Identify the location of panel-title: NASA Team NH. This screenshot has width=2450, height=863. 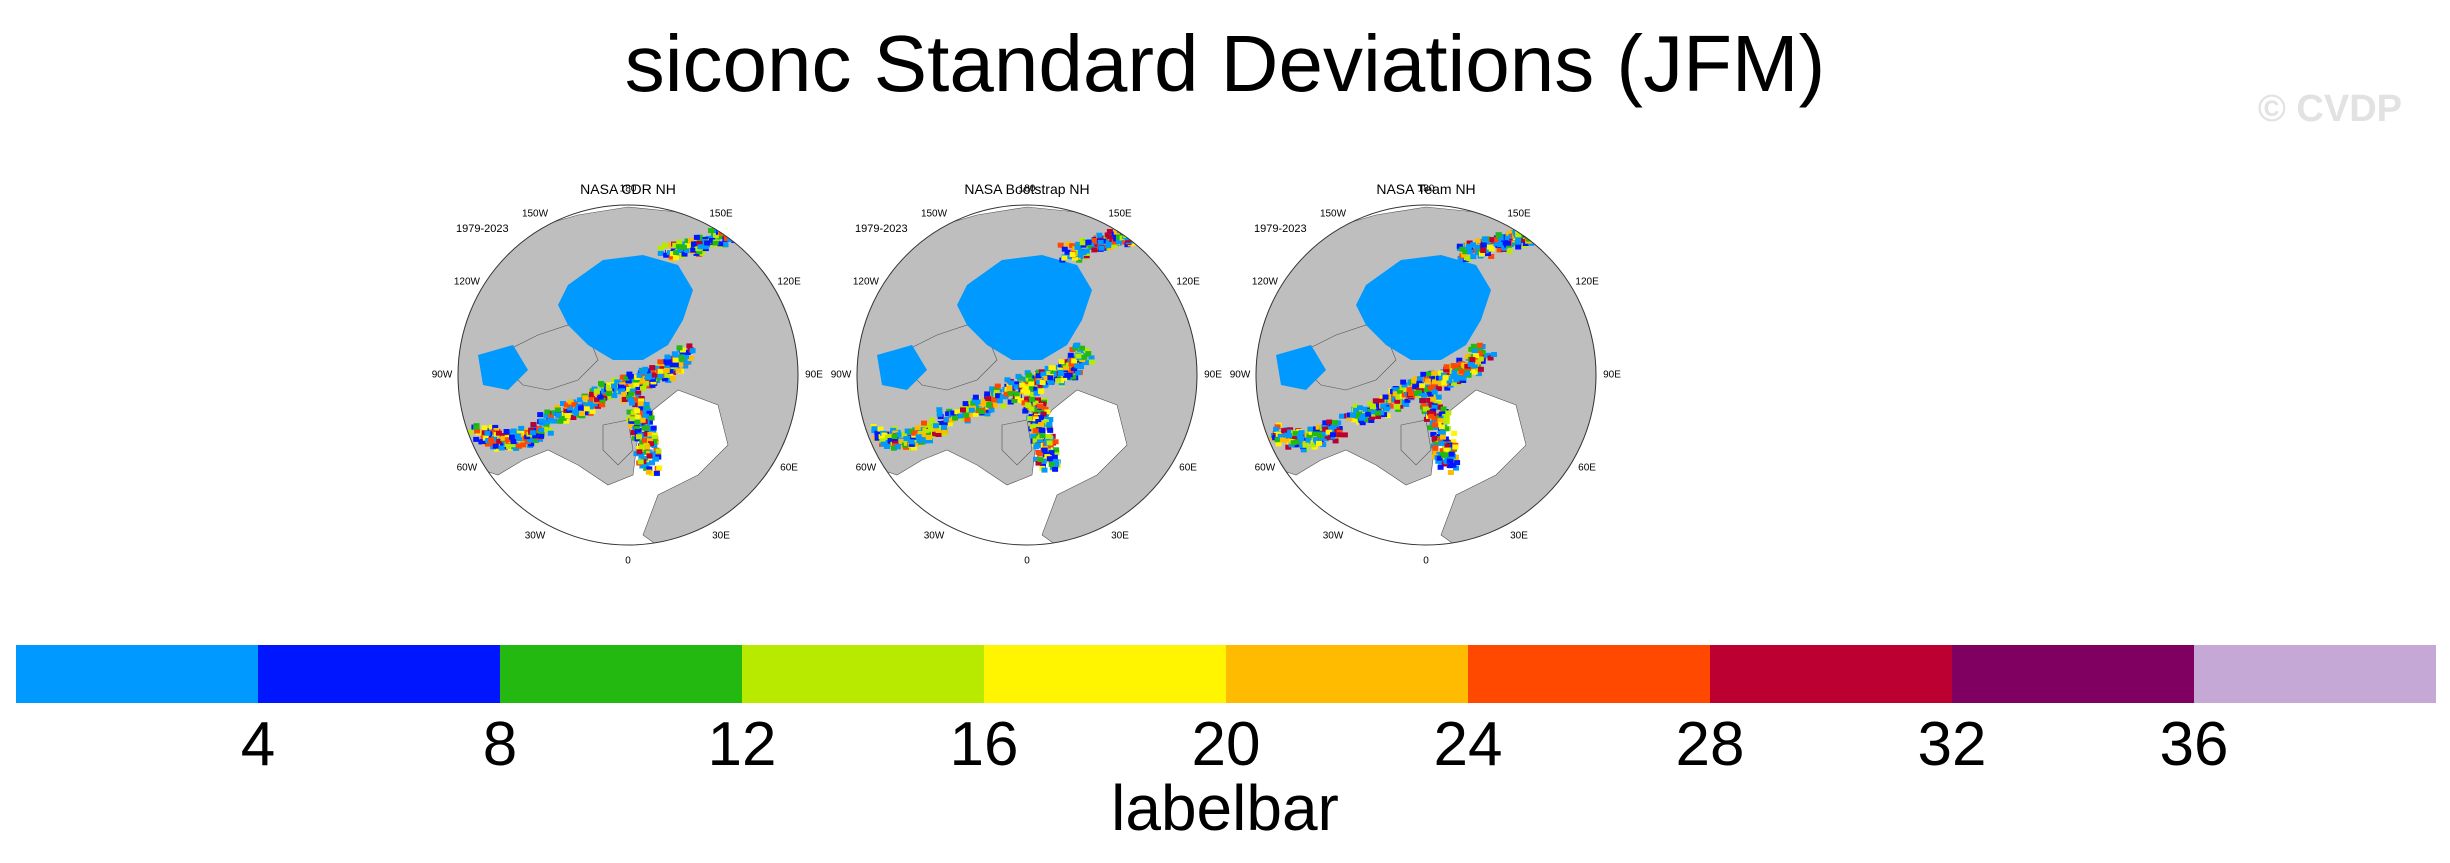
(1426, 189).